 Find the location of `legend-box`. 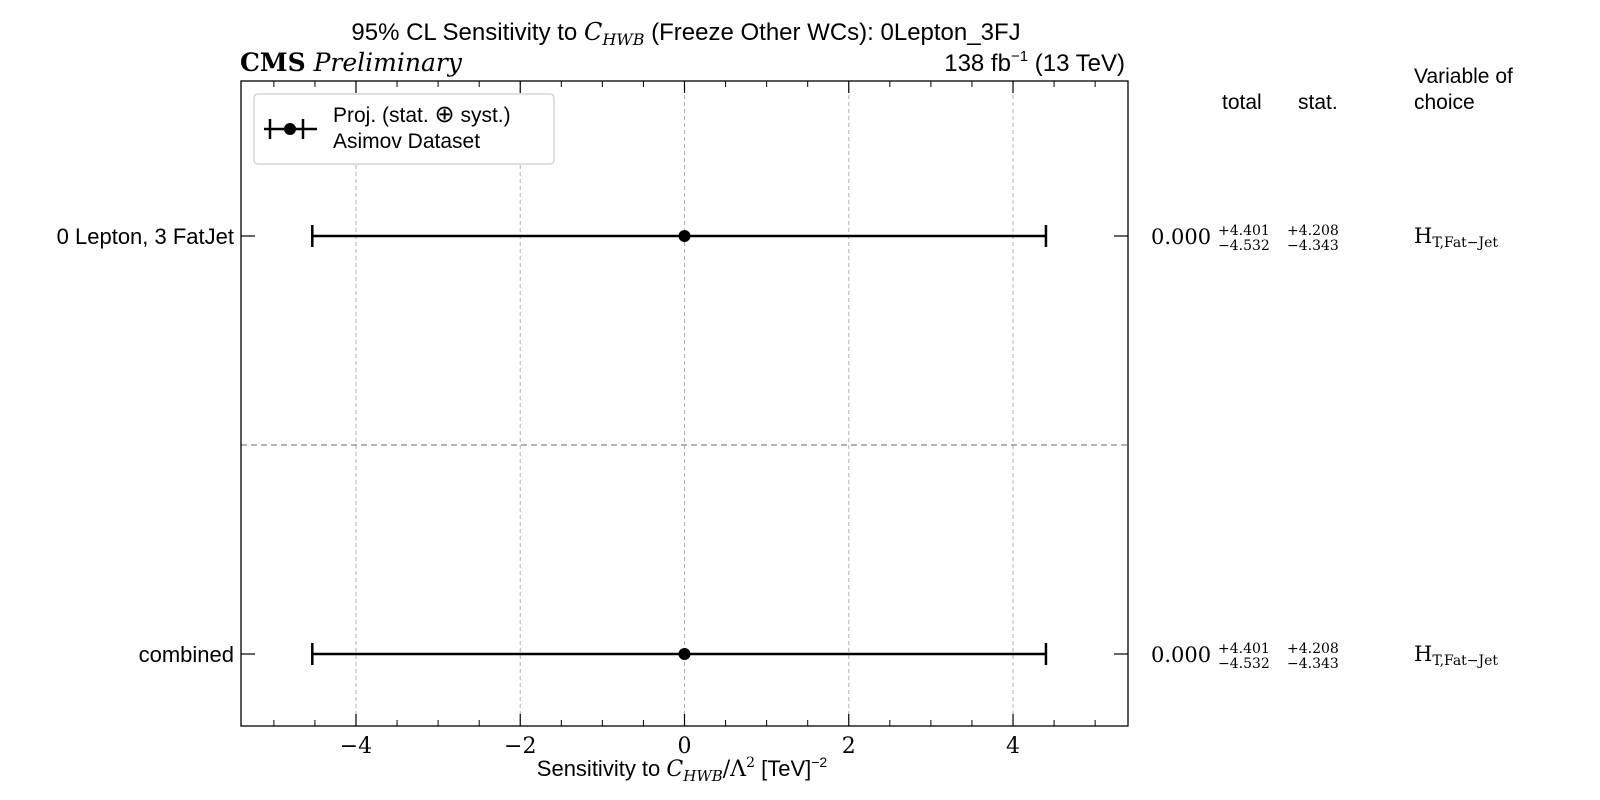

legend-box is located at coordinates (404, 129).